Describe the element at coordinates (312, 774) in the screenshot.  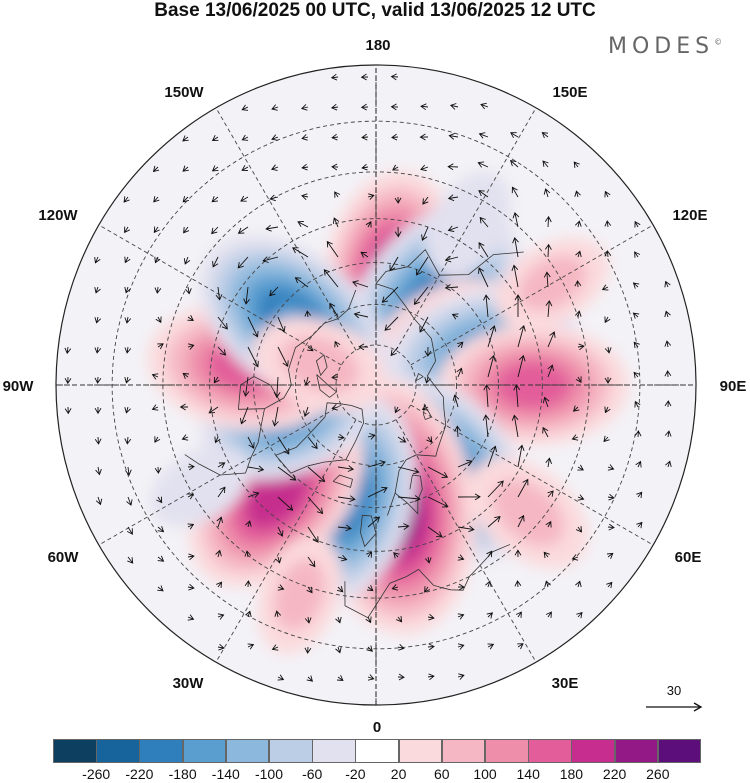
I see `colorbar-tick-label: -60` at that location.